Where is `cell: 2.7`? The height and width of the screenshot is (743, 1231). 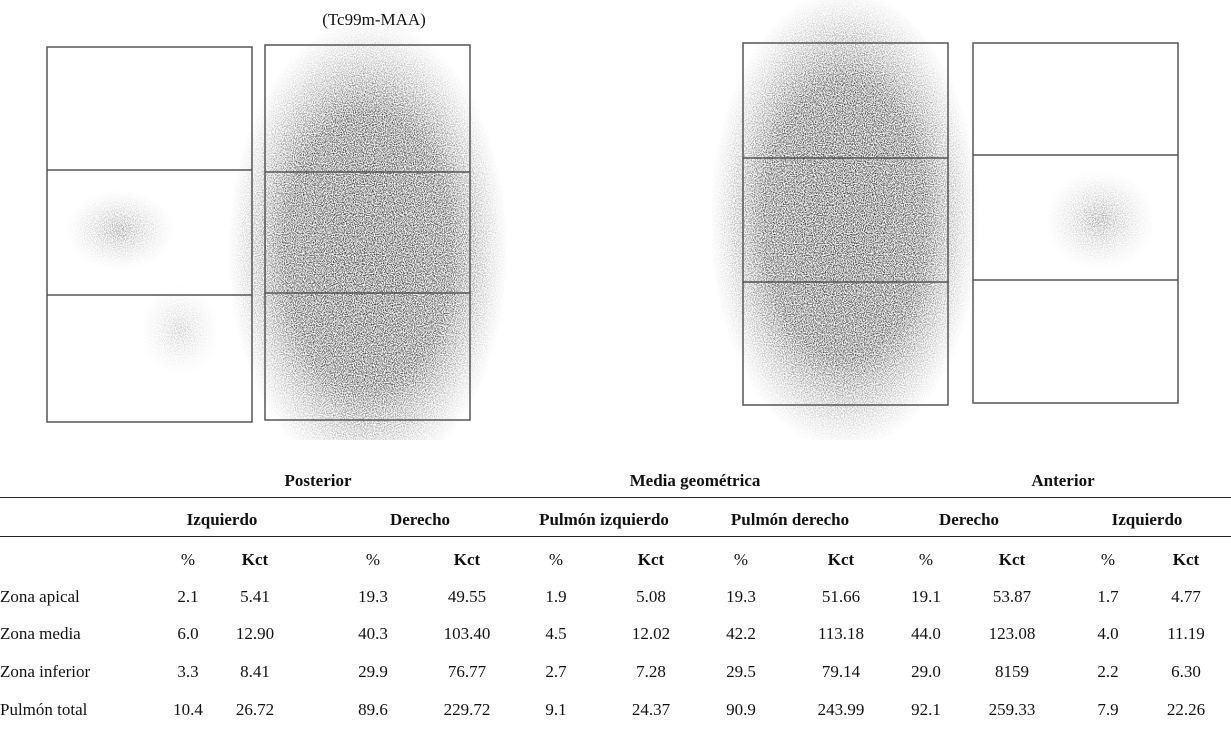 cell: 2.7 is located at coordinates (556, 671).